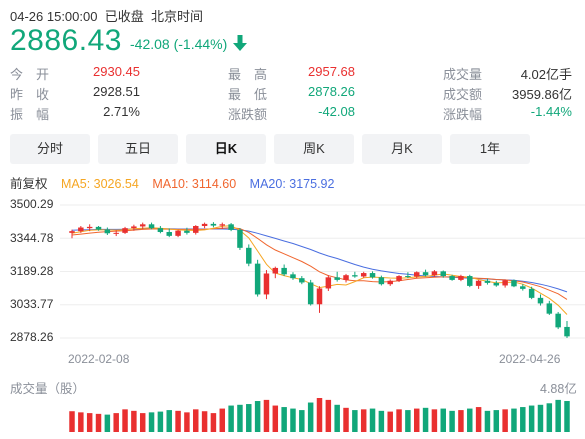  What do you see at coordinates (138, 149) in the screenshot?
I see `tab-five-day: 五日` at bounding box center [138, 149].